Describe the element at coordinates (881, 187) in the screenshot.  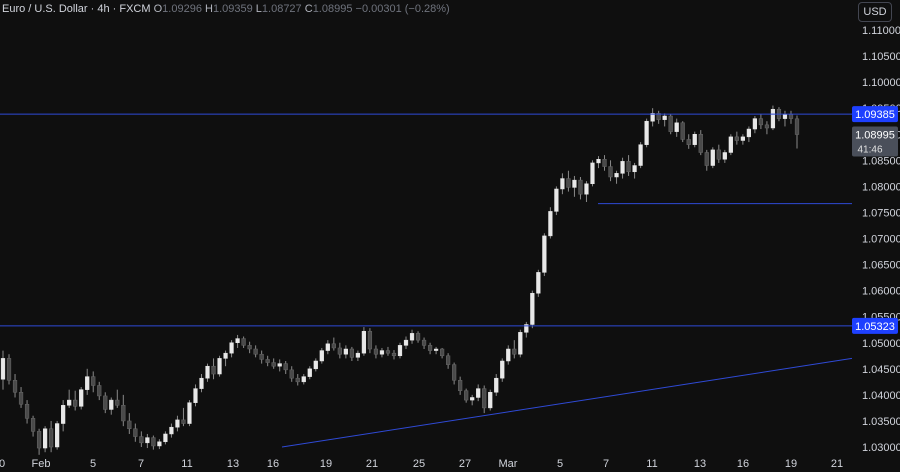
I see `price-tick-label: 1.08000` at that location.